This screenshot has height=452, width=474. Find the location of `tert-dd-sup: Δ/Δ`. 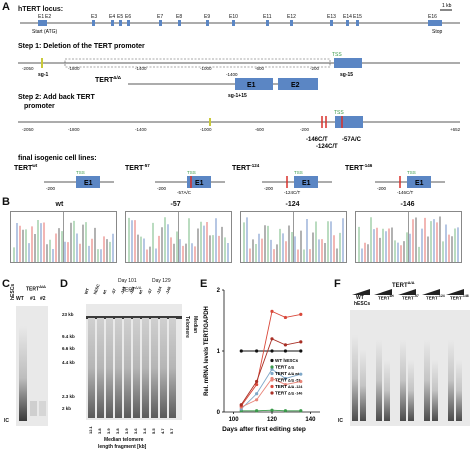

tert-dd-sup: Δ/Δ is located at coordinates (117, 77).